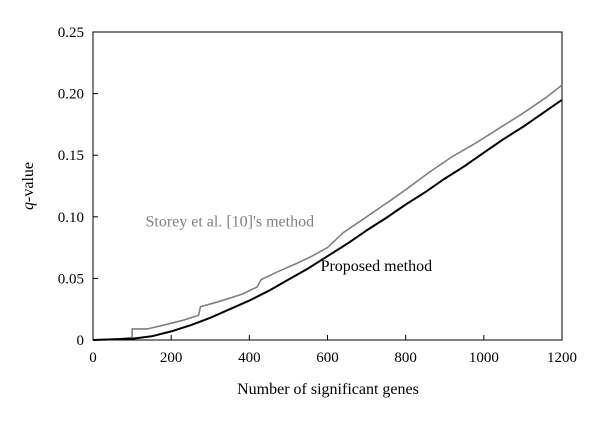 The width and height of the screenshot is (600, 423). I want to click on storey-series-label: Storey et al. [10]'s method, so click(229, 222).